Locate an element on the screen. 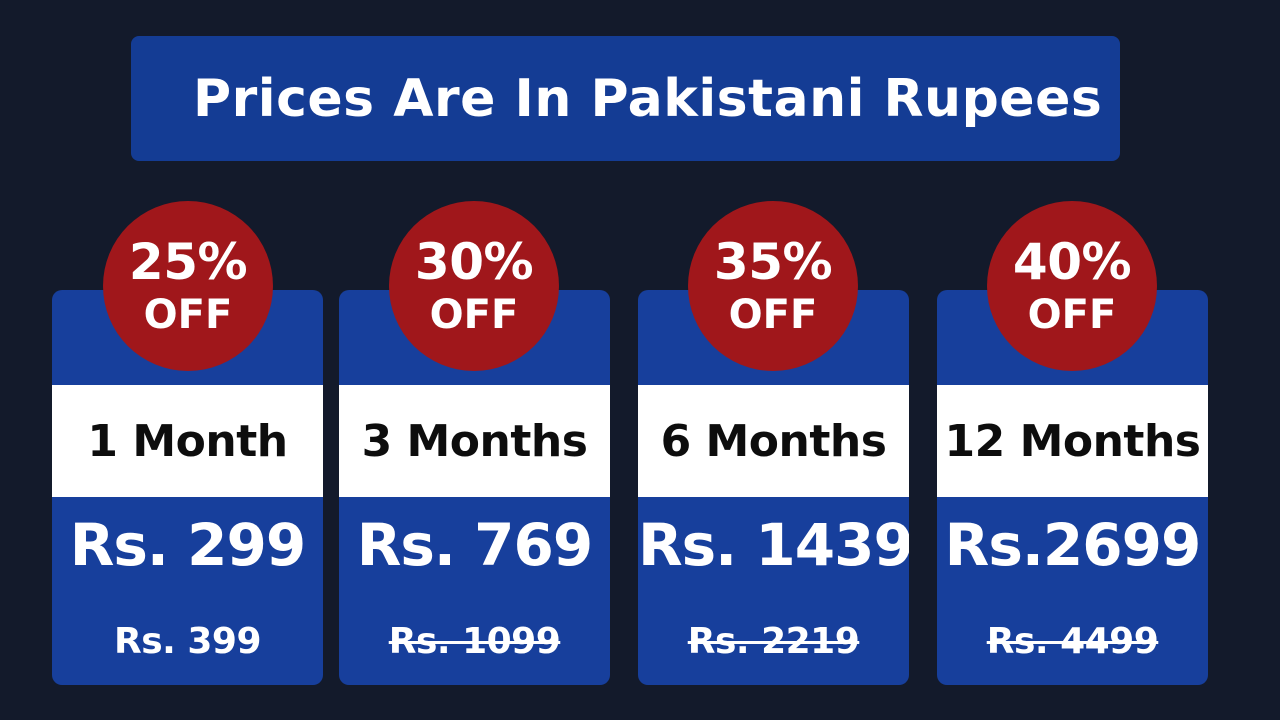  plan-card-6-months: 6 Months Rs. 1439 Rs. 2219 is located at coordinates (773, 487).